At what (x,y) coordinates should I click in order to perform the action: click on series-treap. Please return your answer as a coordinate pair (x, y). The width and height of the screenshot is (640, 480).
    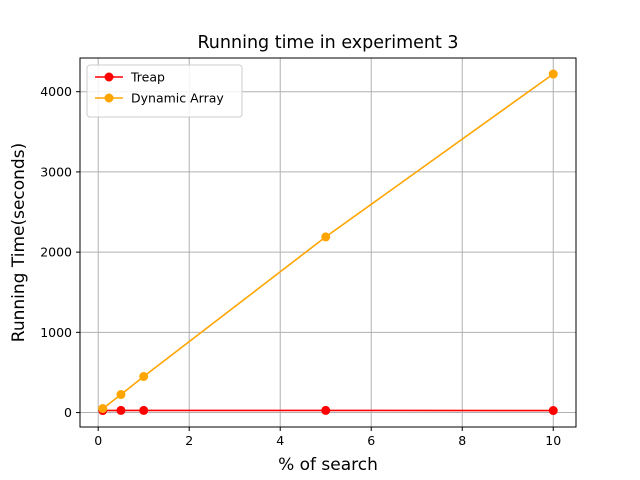
    Looking at the image, I should click on (328, 410).